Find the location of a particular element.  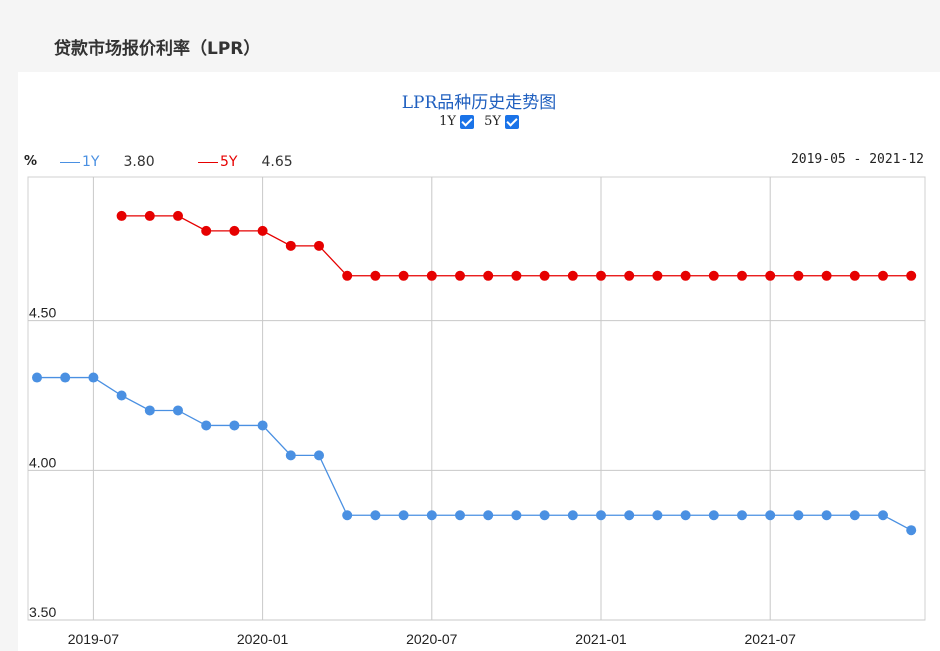

y-tick-label: 4.50 is located at coordinates (42, 313).